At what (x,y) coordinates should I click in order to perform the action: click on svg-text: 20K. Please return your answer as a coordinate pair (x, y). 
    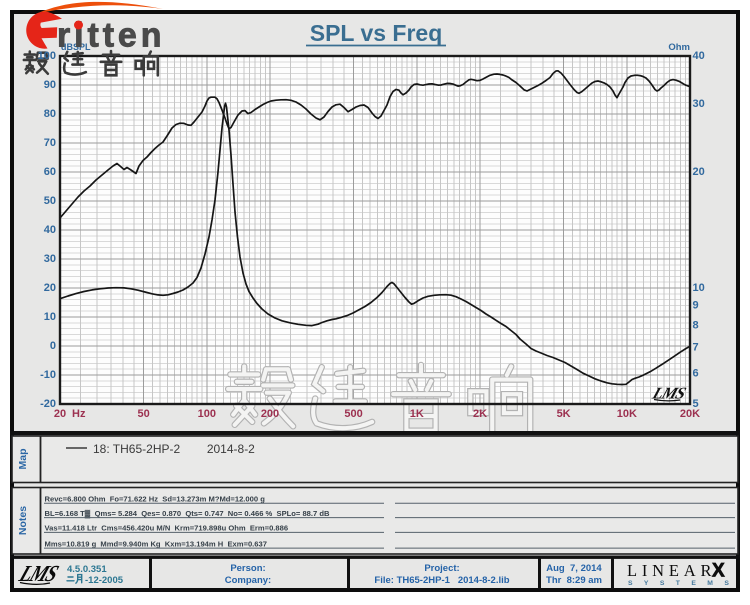
    Looking at the image, I should click on (690, 414).